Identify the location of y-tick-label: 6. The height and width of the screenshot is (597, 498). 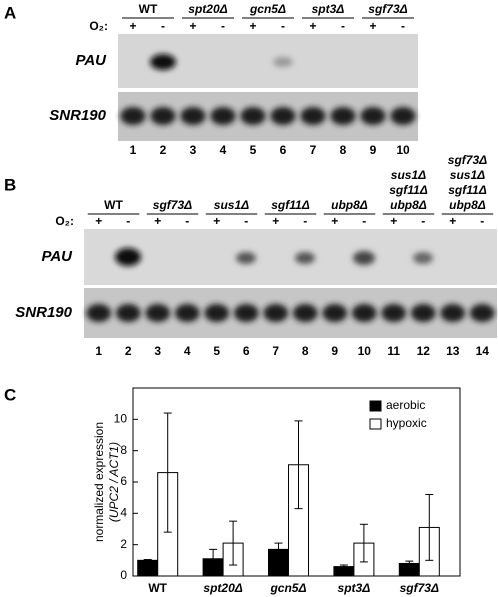
(123, 481).